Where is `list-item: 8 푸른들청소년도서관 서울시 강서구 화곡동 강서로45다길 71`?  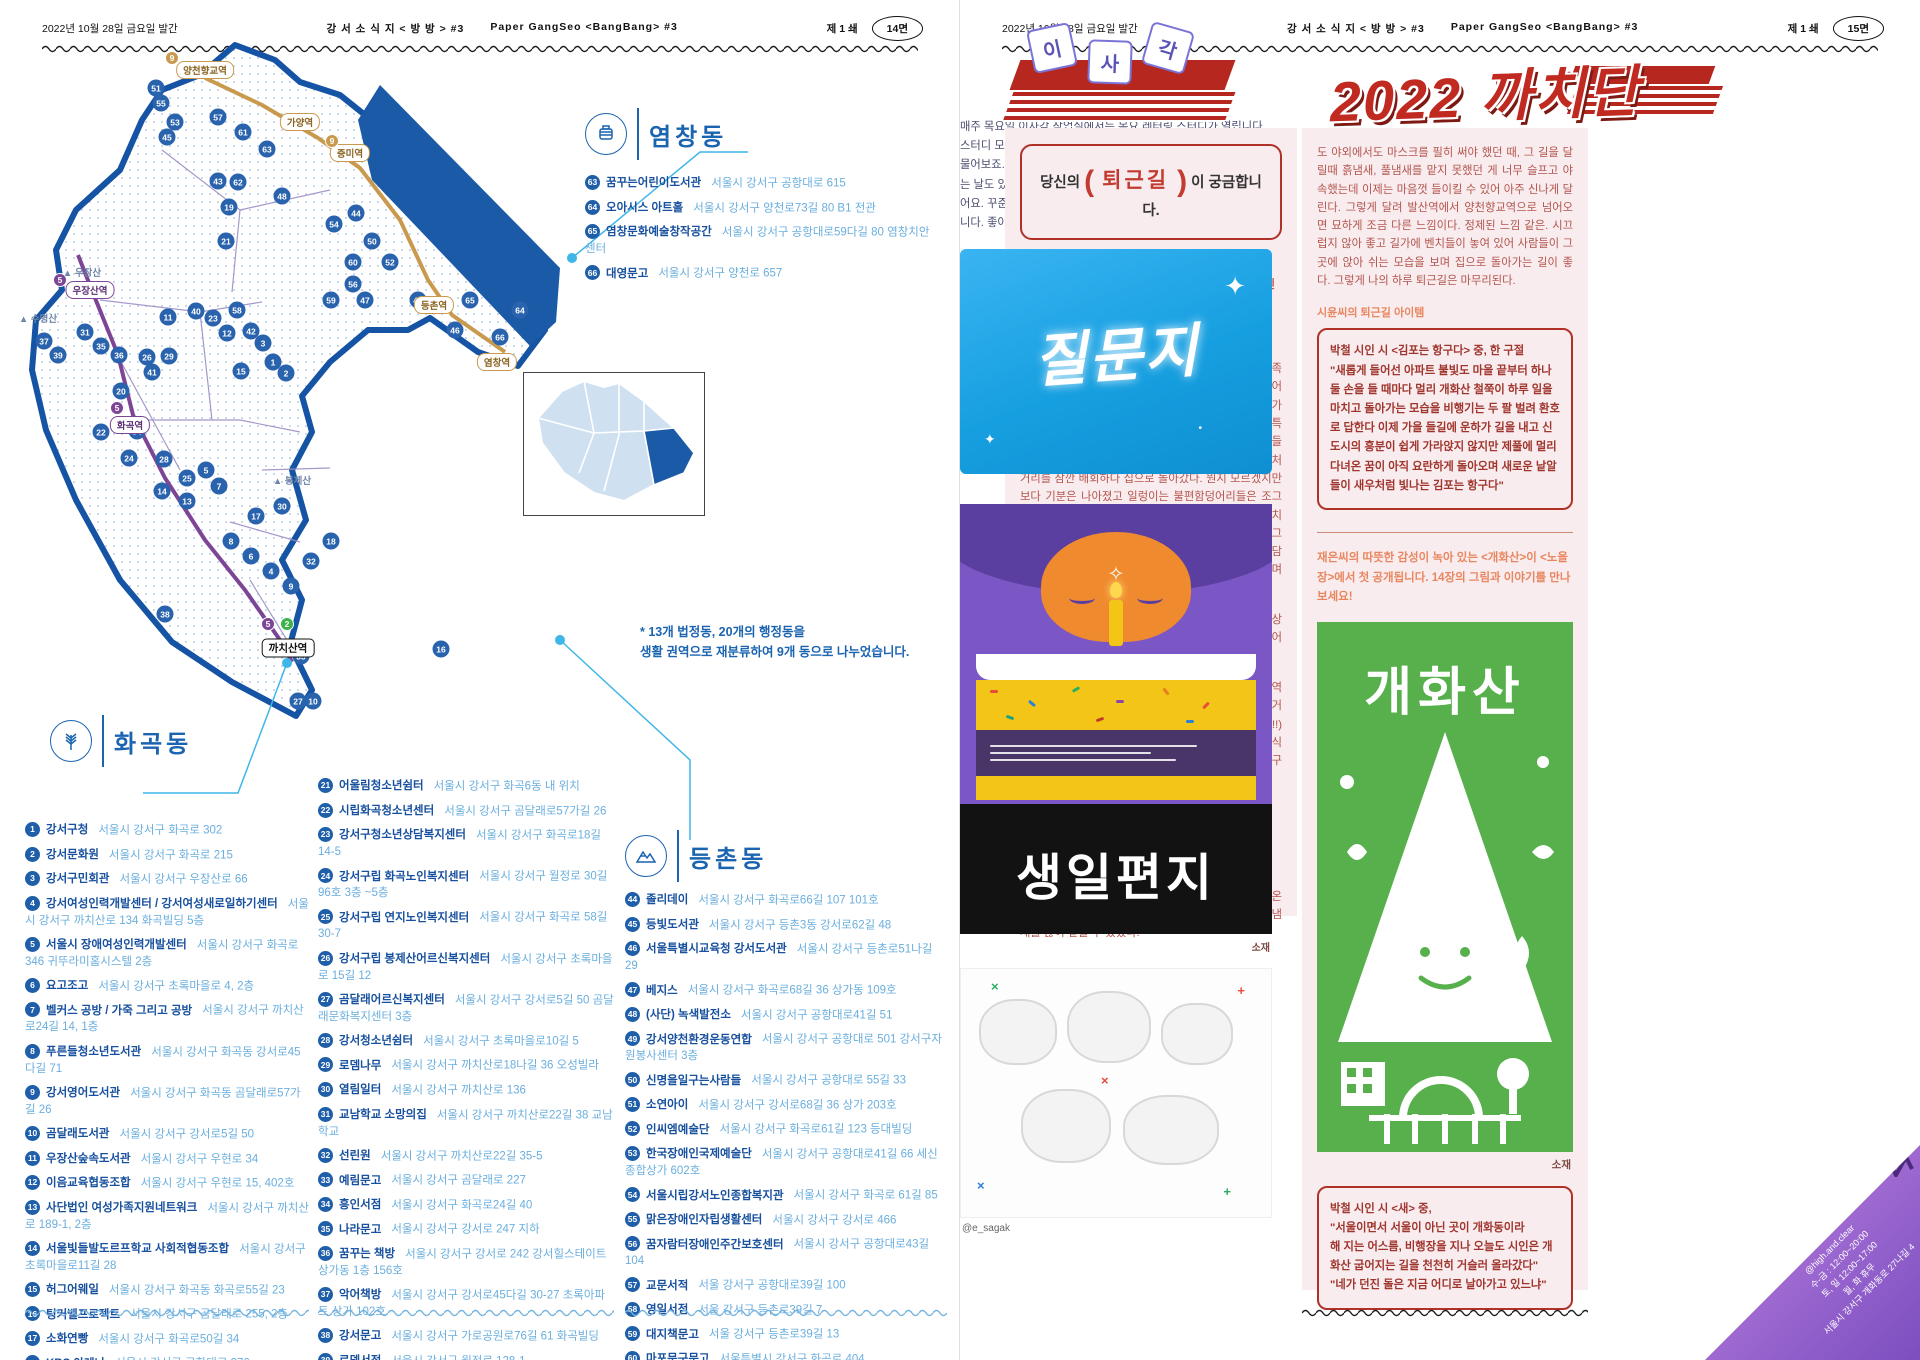
list-item: 8 푸른들청소년도서관 서울시 강서구 화곡동 강서로45다길 71 is located at coordinates (167, 1060).